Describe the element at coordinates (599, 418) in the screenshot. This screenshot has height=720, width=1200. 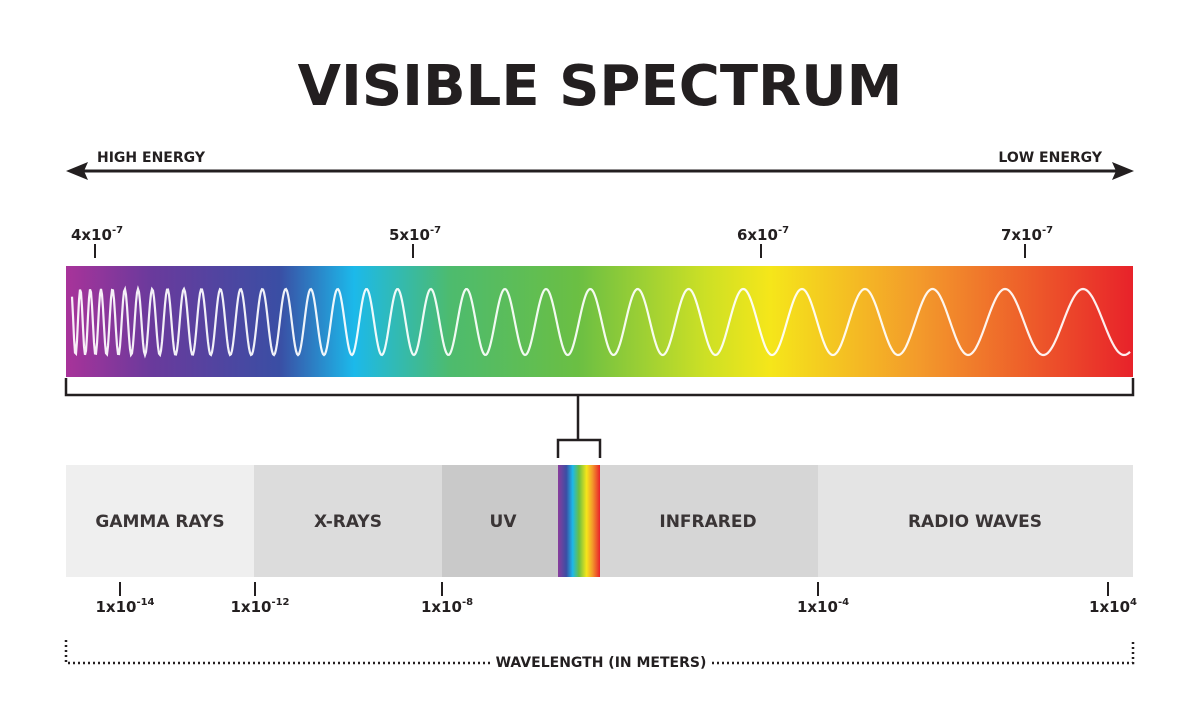
I see `bracket` at that location.